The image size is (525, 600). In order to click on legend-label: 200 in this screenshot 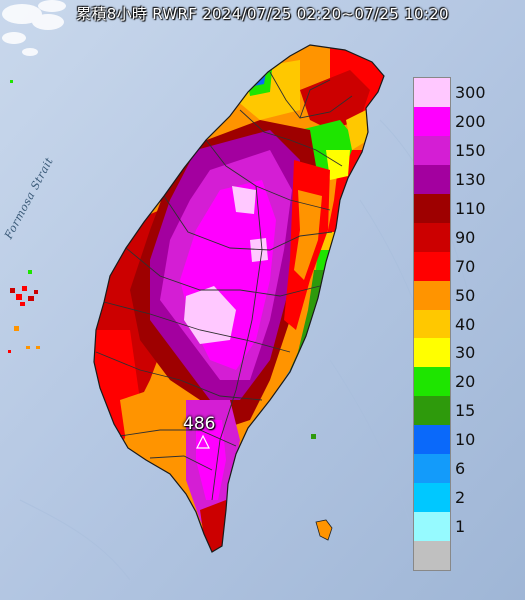, I will do `click(470, 121)`.